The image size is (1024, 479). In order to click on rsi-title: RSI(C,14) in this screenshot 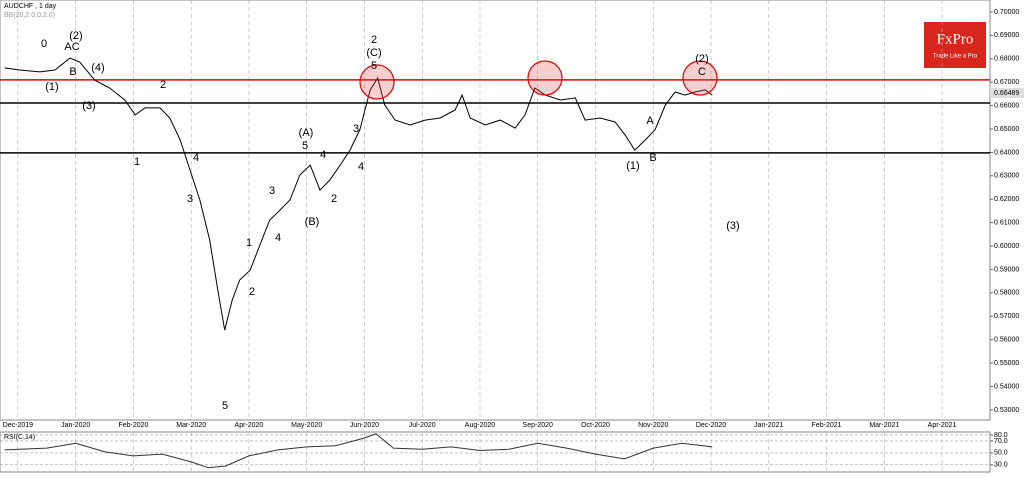, I will do `click(19, 437)`.